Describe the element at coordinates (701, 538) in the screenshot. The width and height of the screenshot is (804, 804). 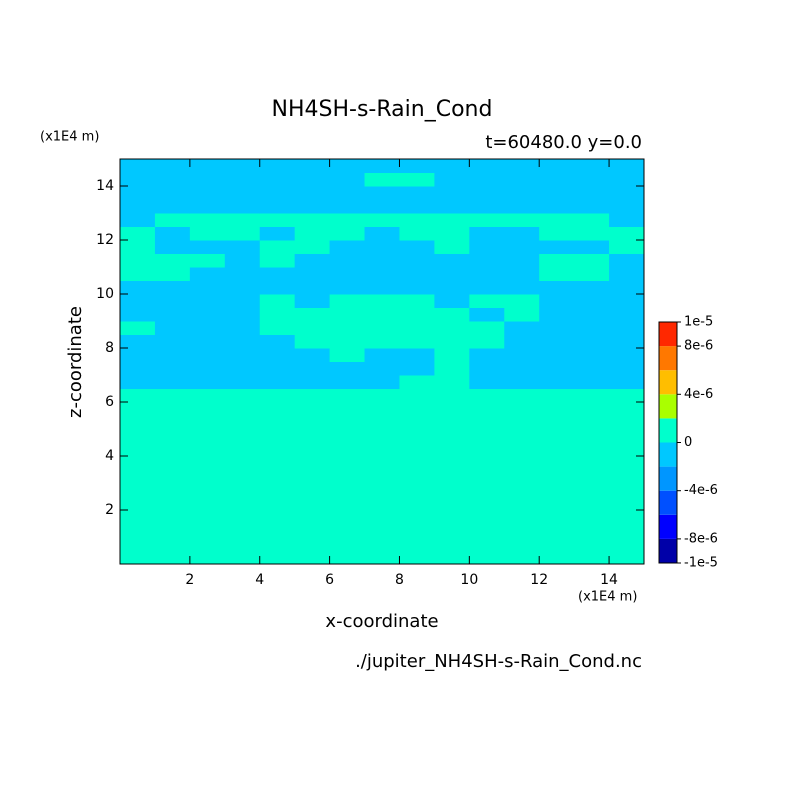
I see `colorbar-label: -8e-6` at that location.